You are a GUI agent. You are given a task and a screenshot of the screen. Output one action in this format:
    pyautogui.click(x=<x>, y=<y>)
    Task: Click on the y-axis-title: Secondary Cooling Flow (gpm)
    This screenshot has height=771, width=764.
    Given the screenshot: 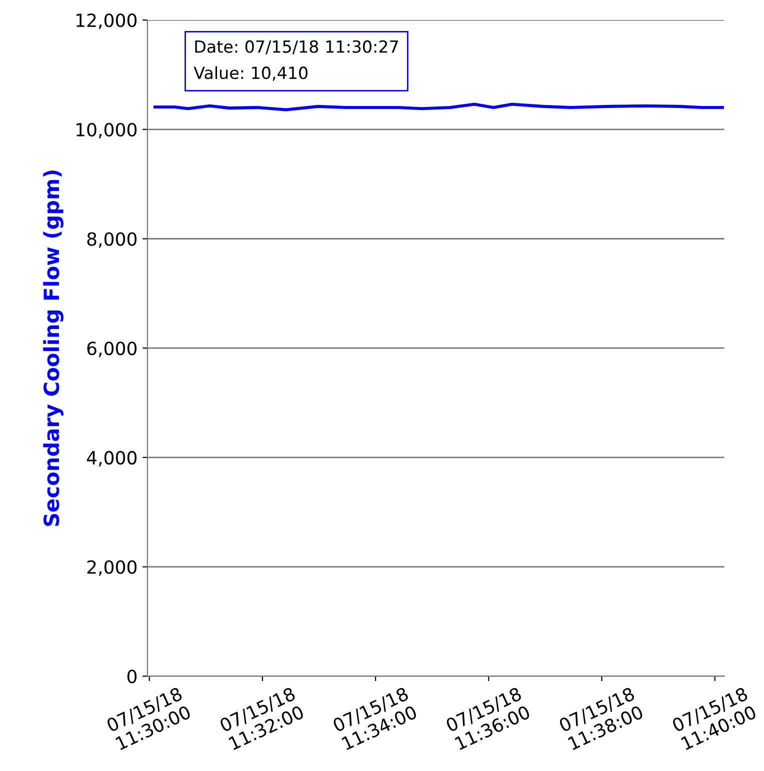 What is the action you would take?
    pyautogui.click(x=53, y=348)
    